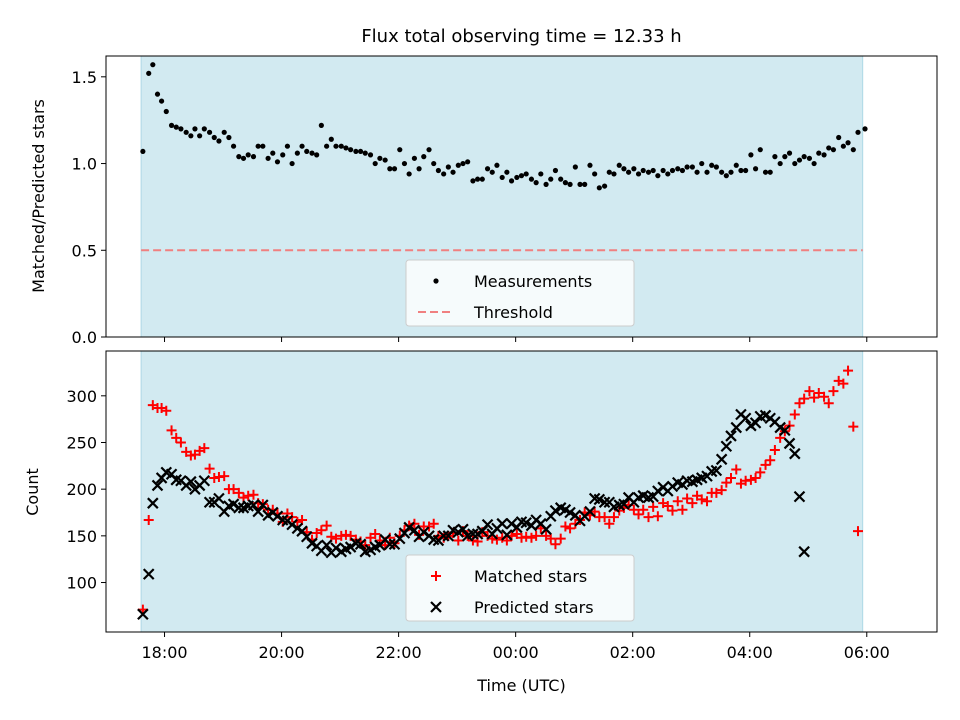 Image resolution: width=960 pixels, height=720 pixels. What do you see at coordinates (282, 652) in the screenshot?
I see `x-tick-label: 20:00` at bounding box center [282, 652].